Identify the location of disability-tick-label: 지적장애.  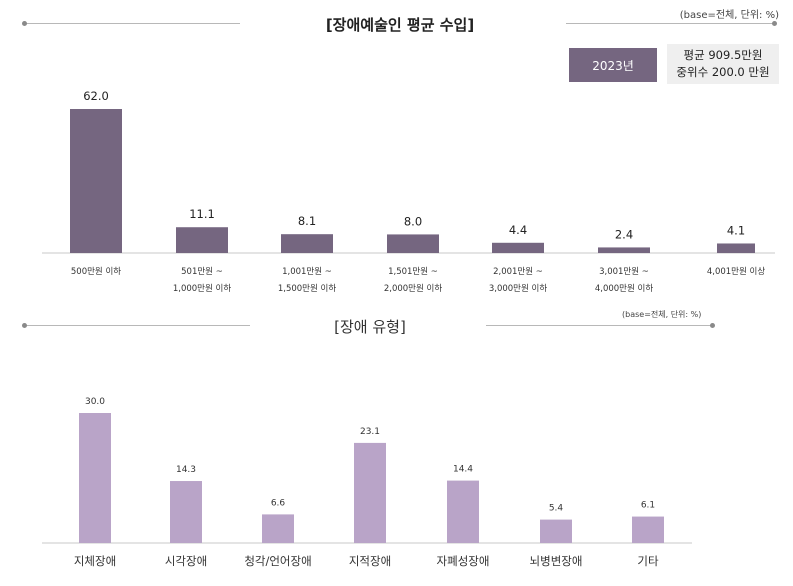
(370, 561).